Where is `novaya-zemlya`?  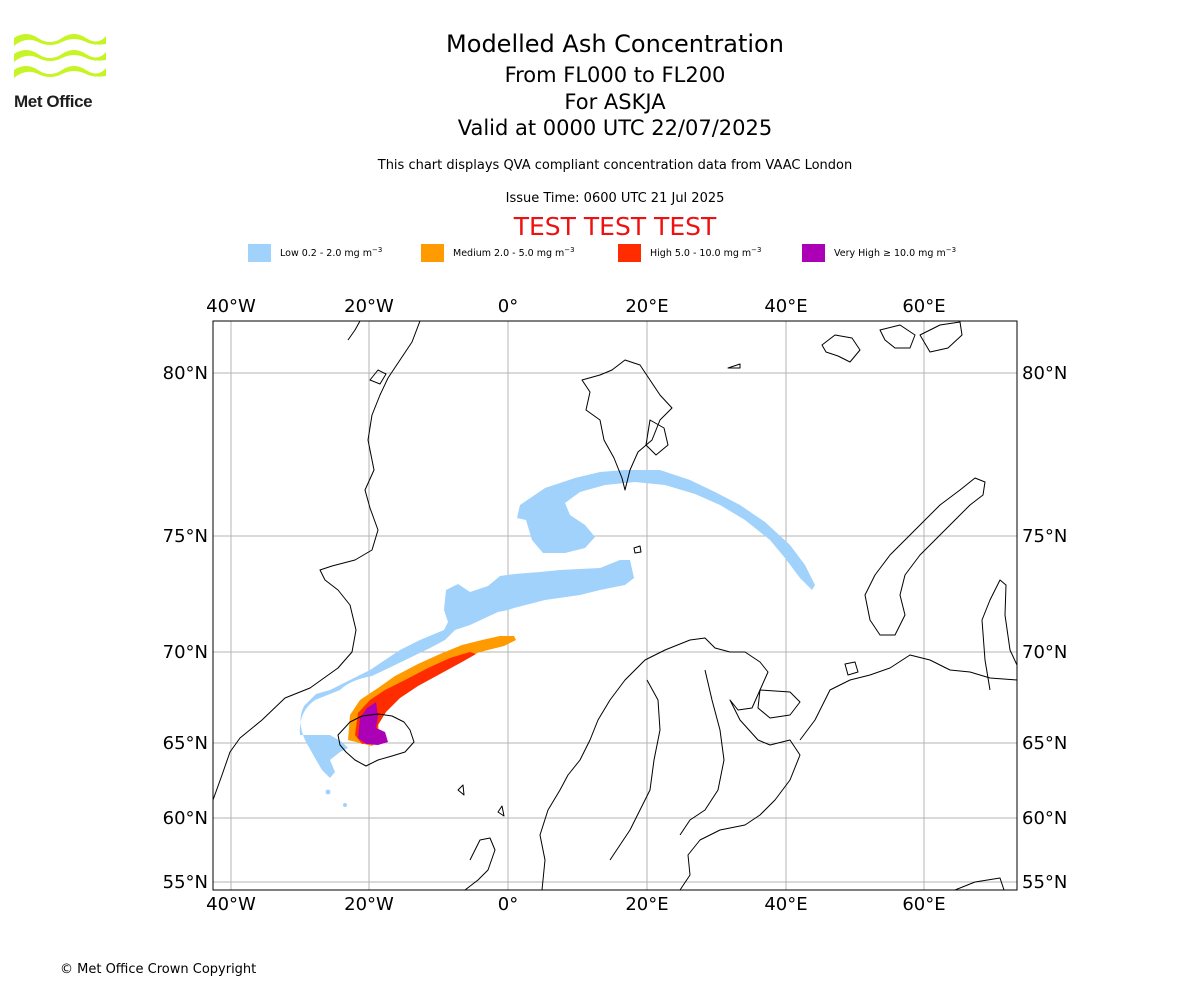 novaya-zemlya is located at coordinates (925, 556).